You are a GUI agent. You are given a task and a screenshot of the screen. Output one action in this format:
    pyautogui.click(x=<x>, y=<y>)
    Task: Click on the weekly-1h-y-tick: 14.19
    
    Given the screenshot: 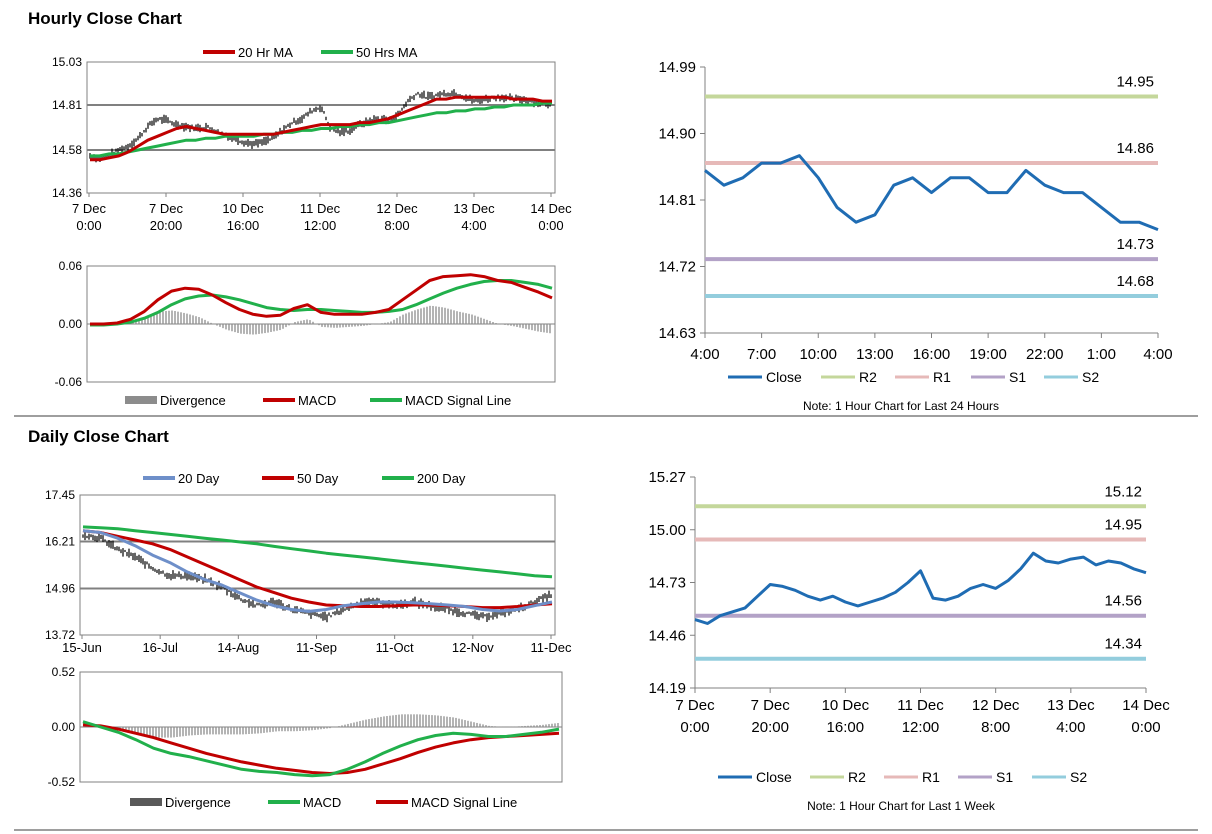 What is the action you would take?
    pyautogui.click(x=667, y=688)
    